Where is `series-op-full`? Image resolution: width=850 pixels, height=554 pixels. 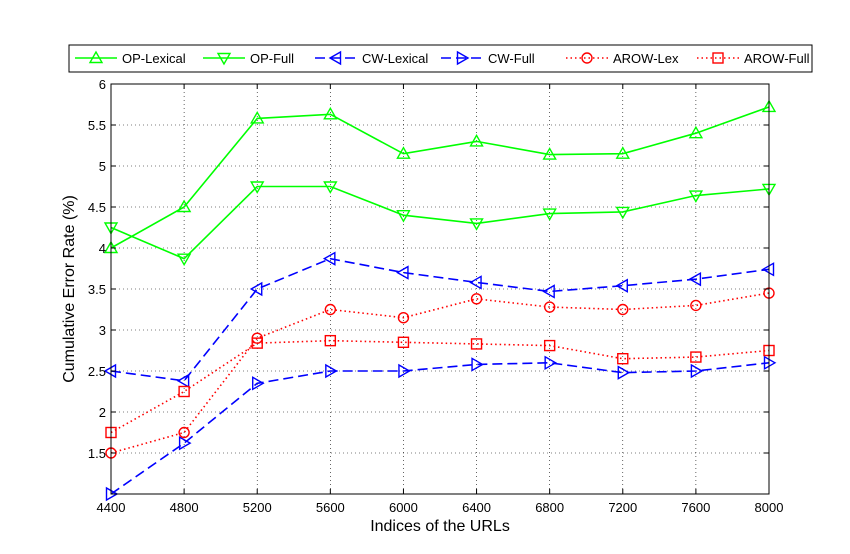 series-op-full is located at coordinates (440, 224).